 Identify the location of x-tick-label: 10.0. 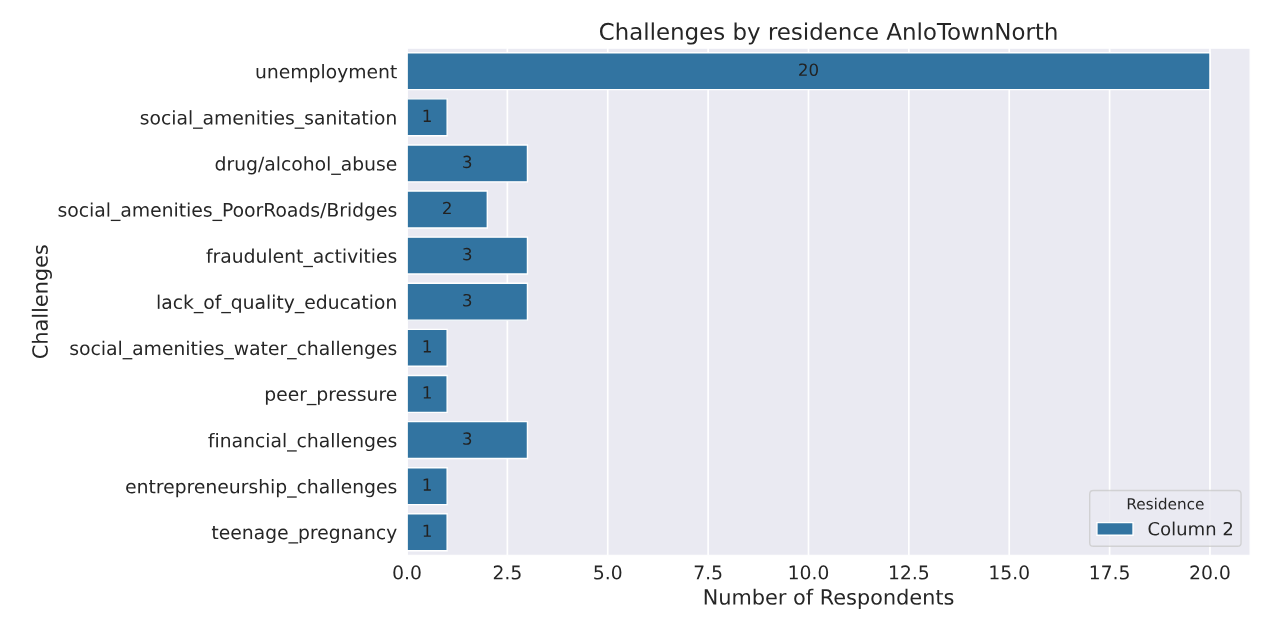
(809, 572).